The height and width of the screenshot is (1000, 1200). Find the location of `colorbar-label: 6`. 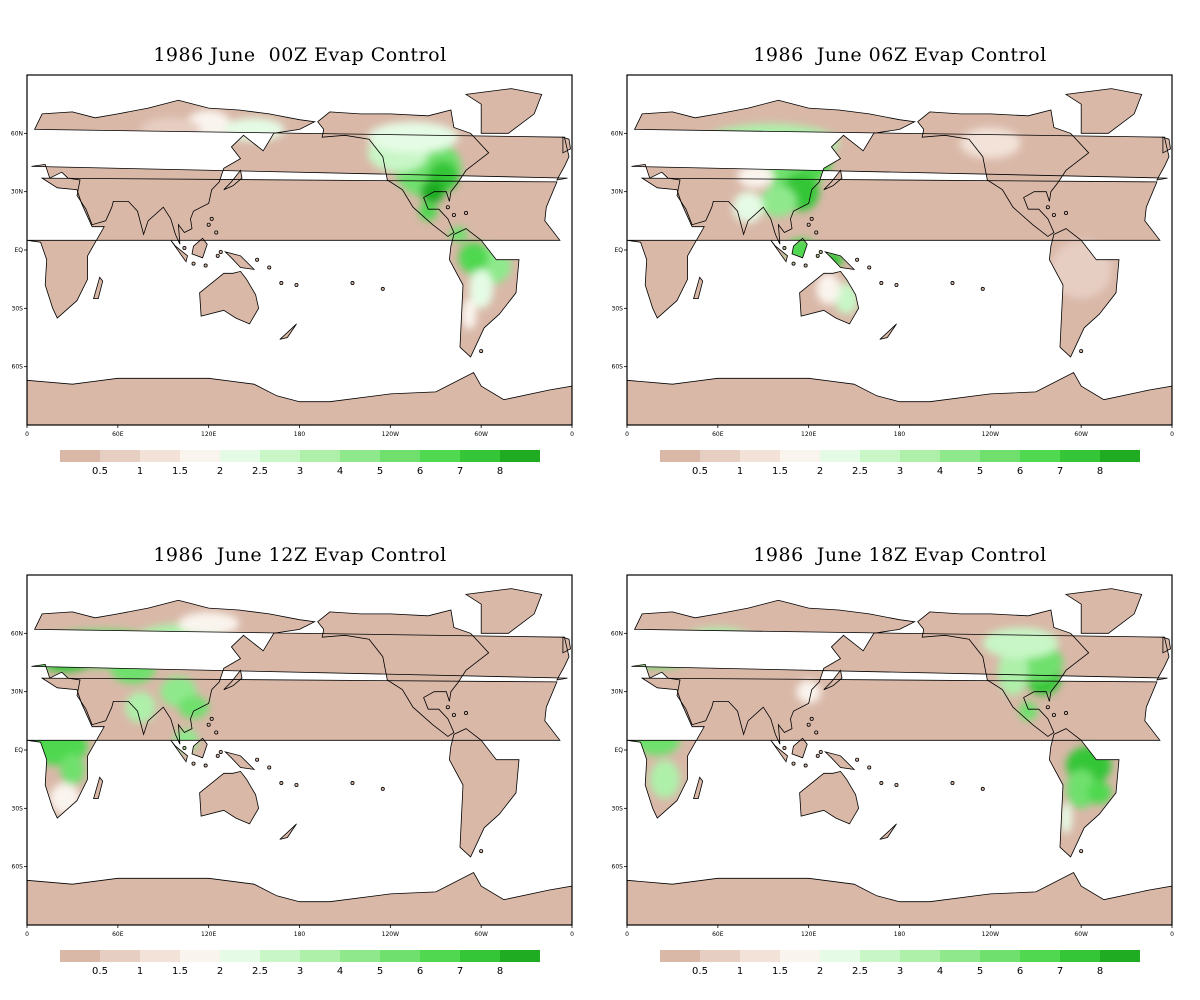

colorbar-label: 6 is located at coordinates (420, 971).